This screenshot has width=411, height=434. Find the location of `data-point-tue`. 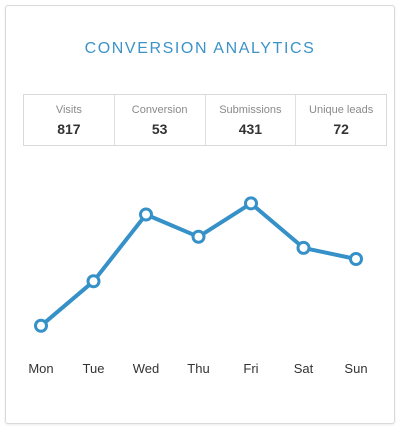

data-point-tue is located at coordinates (93, 281).